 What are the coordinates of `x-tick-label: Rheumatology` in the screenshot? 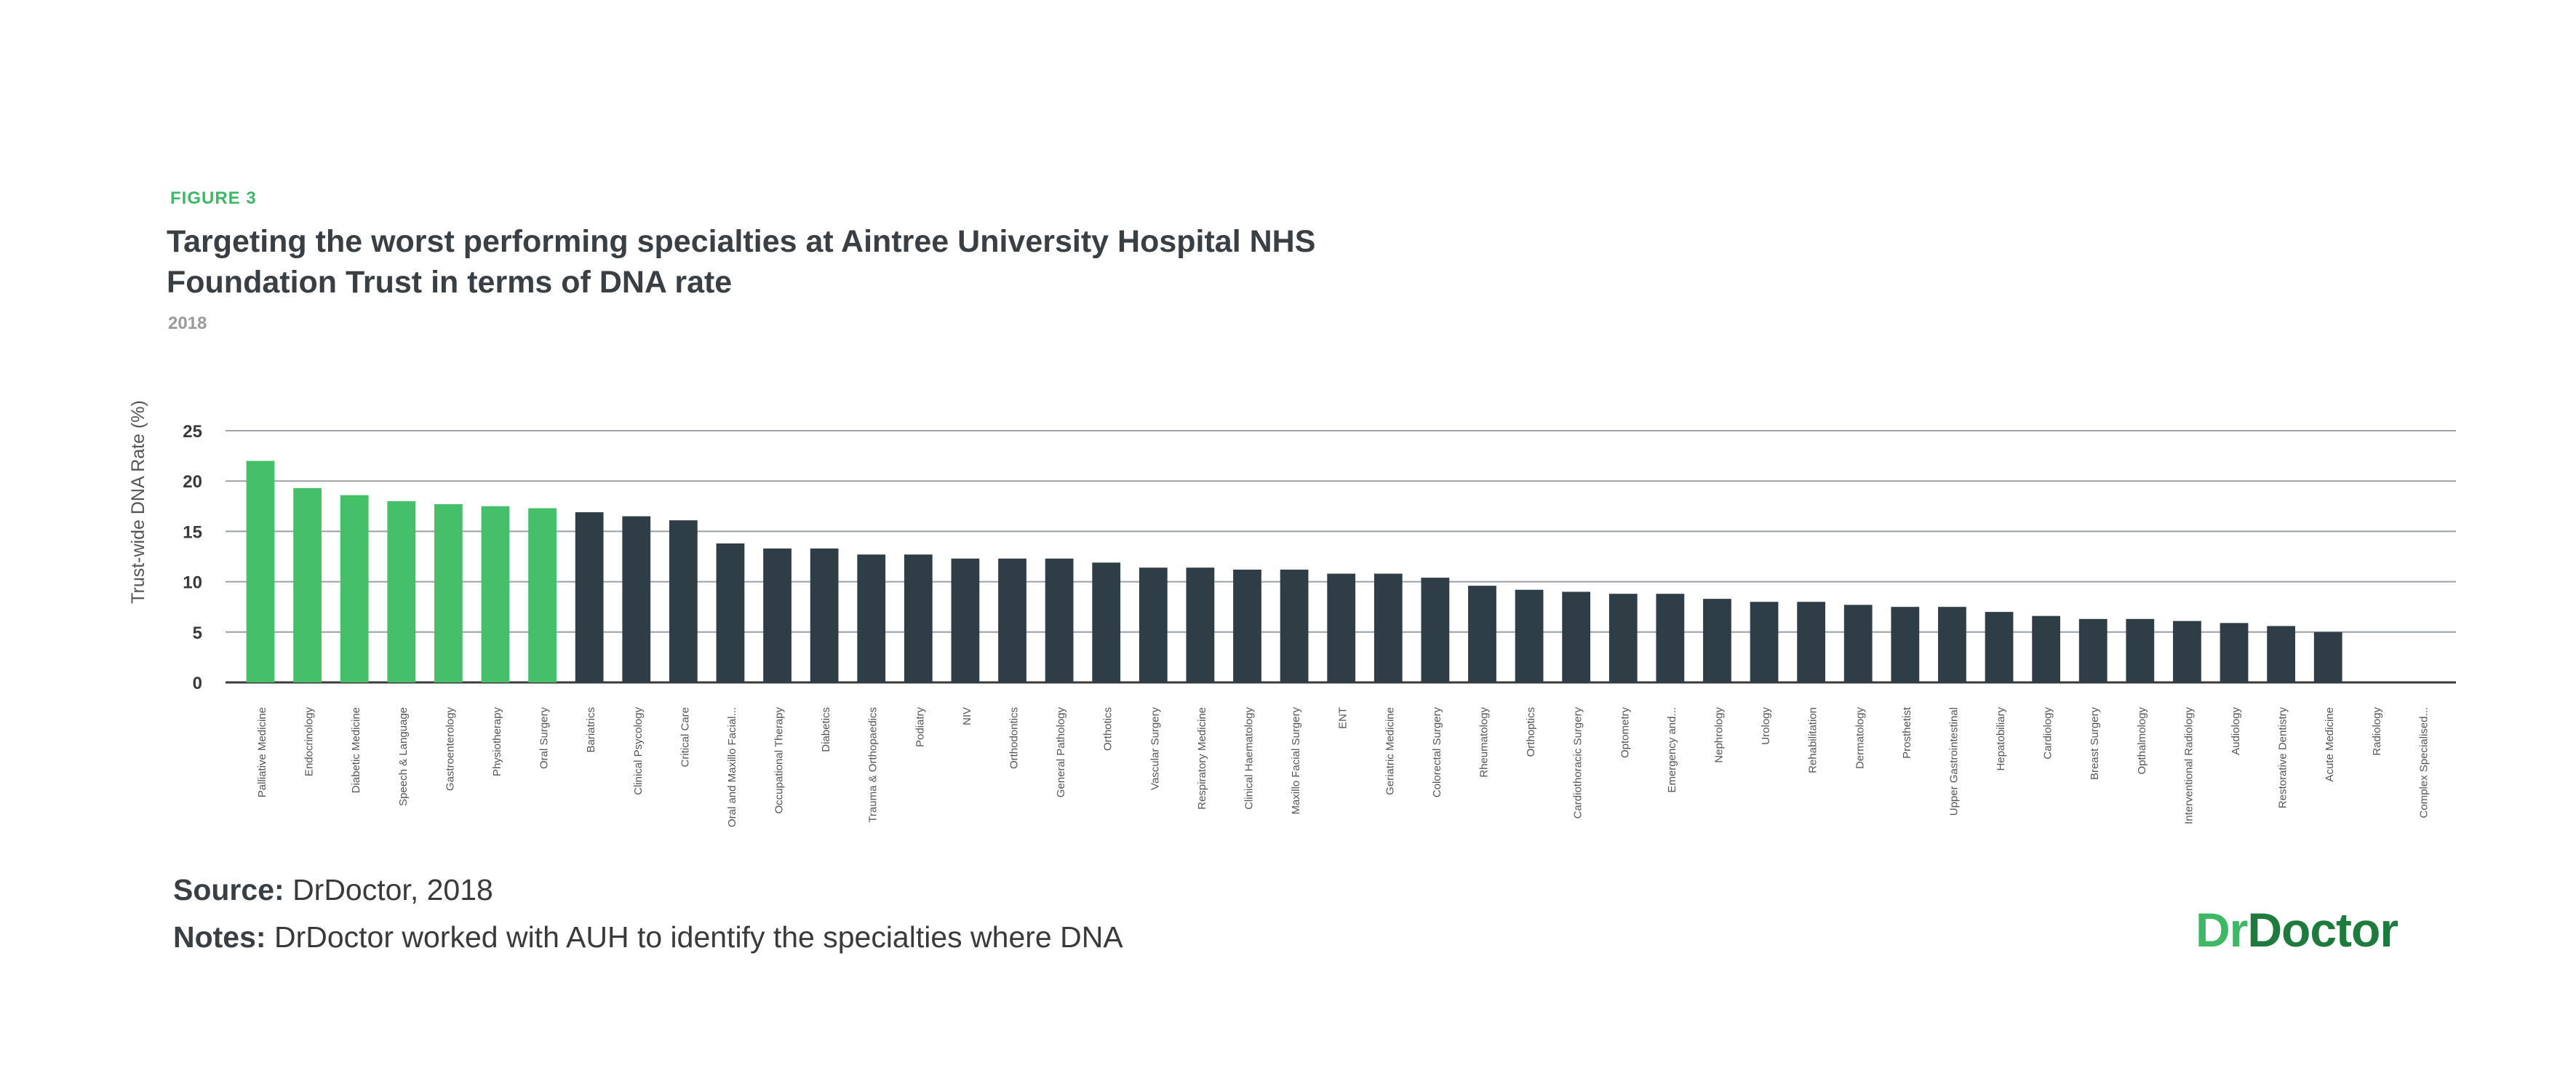 It's located at (1484, 742).